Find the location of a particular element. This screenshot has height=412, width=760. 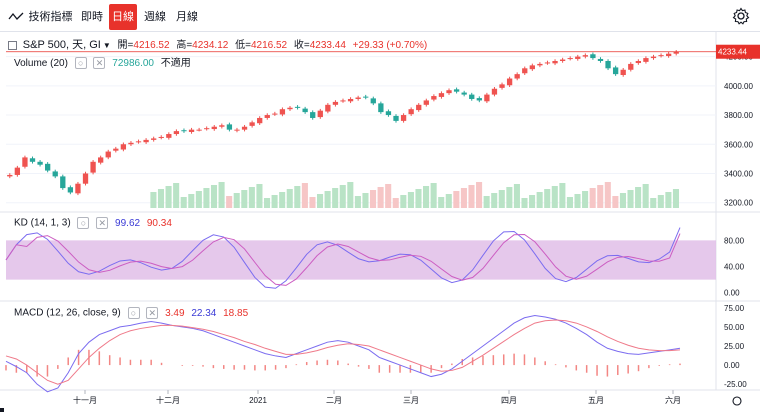

interval-monthly: 月線 is located at coordinates (187, 17).